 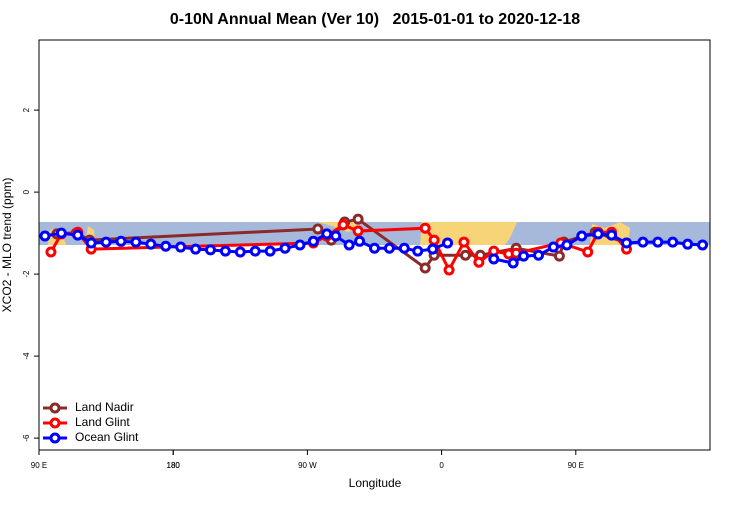 I want to click on y-tick-label: -2, so click(x=26, y=274).